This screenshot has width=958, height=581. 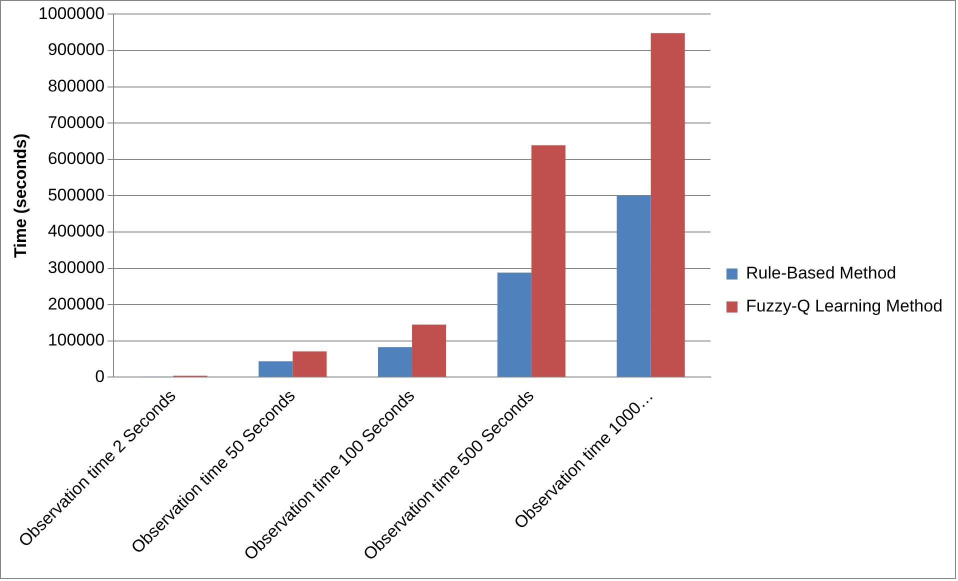 I want to click on legend-label: Rule-Based Method, so click(x=821, y=273).